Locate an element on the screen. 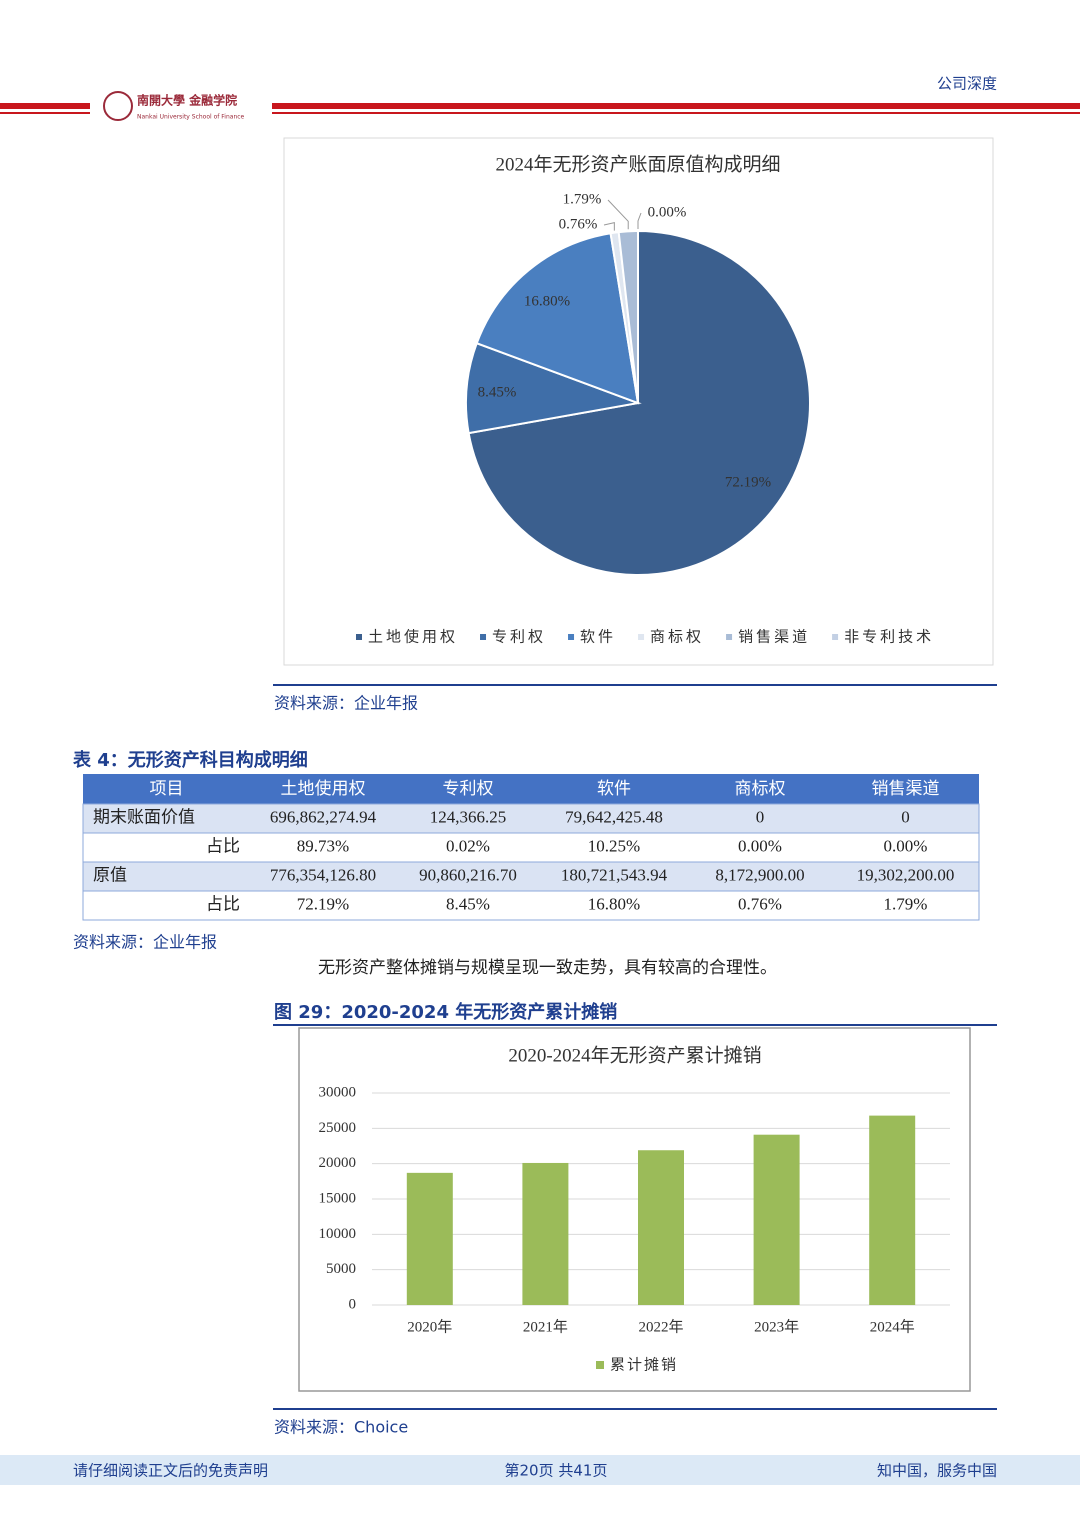 This screenshot has height=1526, width=1080. table-cell: 8.45% is located at coordinates (468, 903).